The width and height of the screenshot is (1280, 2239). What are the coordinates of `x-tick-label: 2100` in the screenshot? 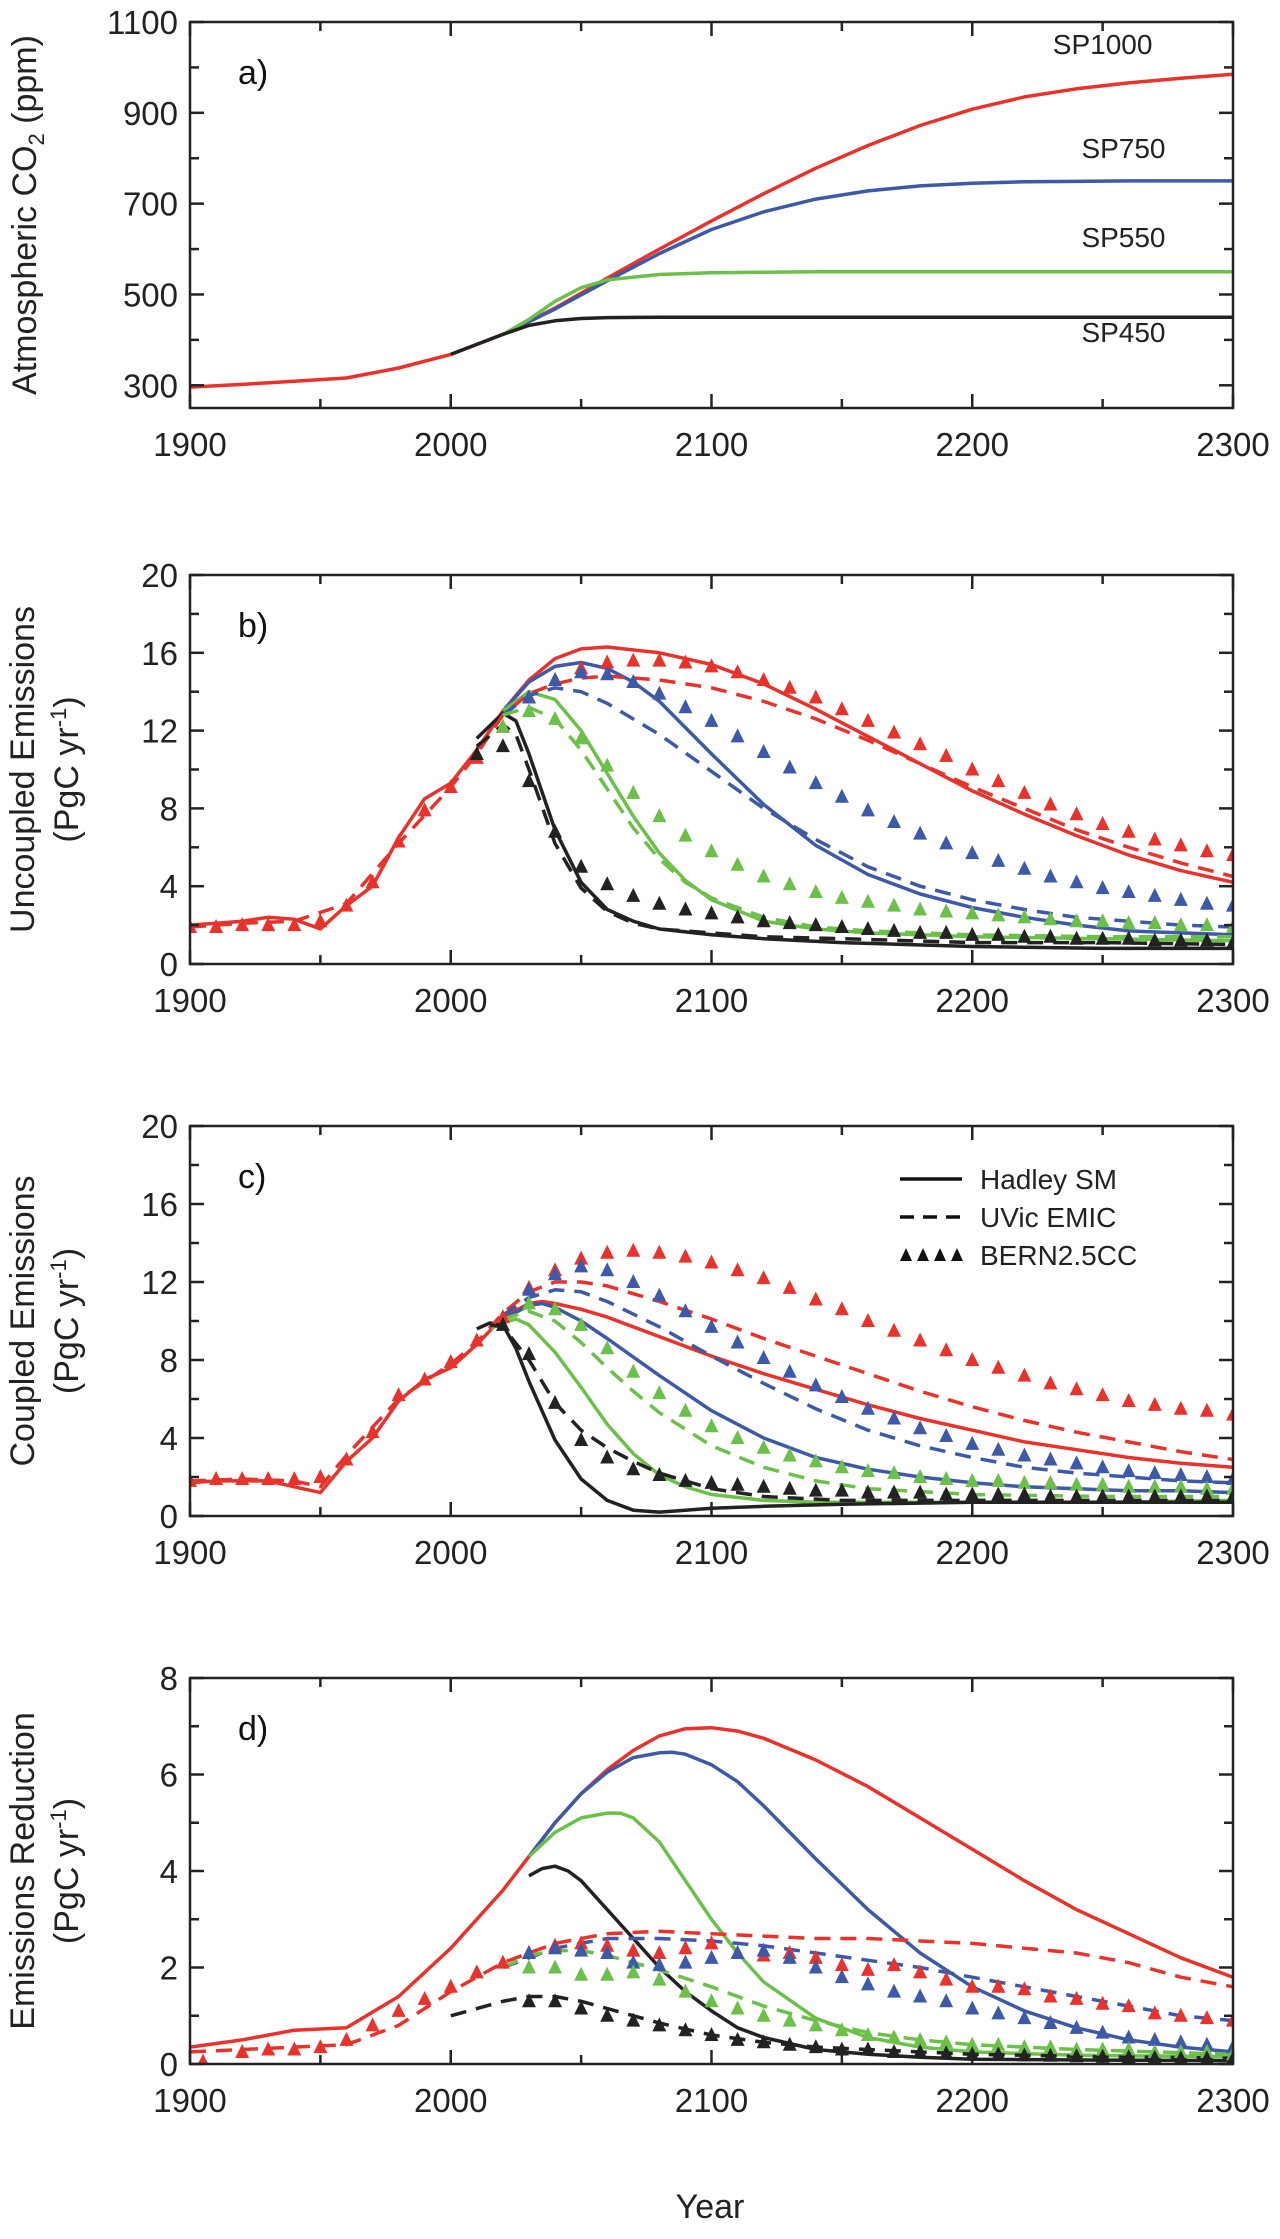 It's located at (711, 1552).